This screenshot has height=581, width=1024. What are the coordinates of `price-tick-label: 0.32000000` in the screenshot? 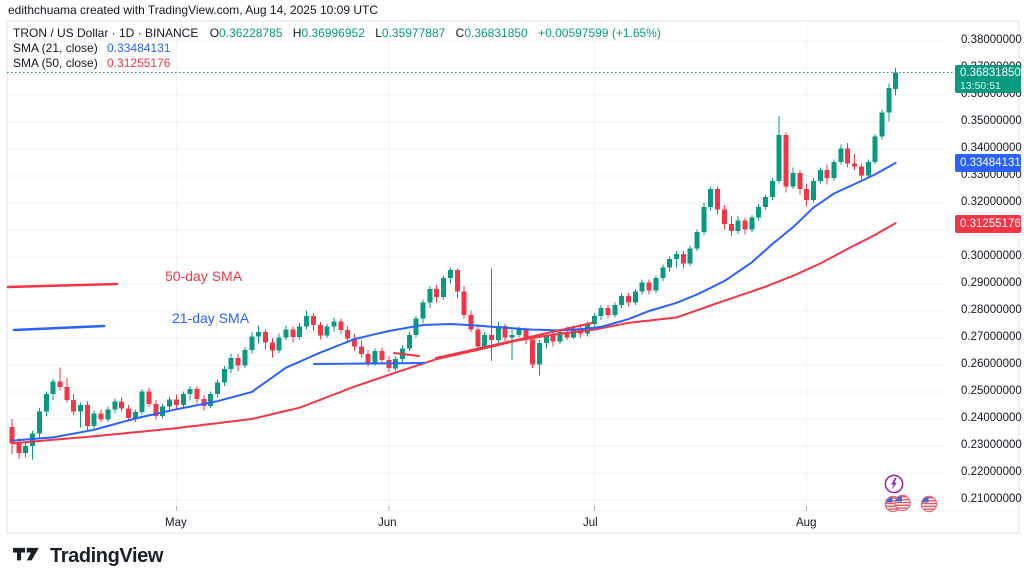 It's located at (991, 202).